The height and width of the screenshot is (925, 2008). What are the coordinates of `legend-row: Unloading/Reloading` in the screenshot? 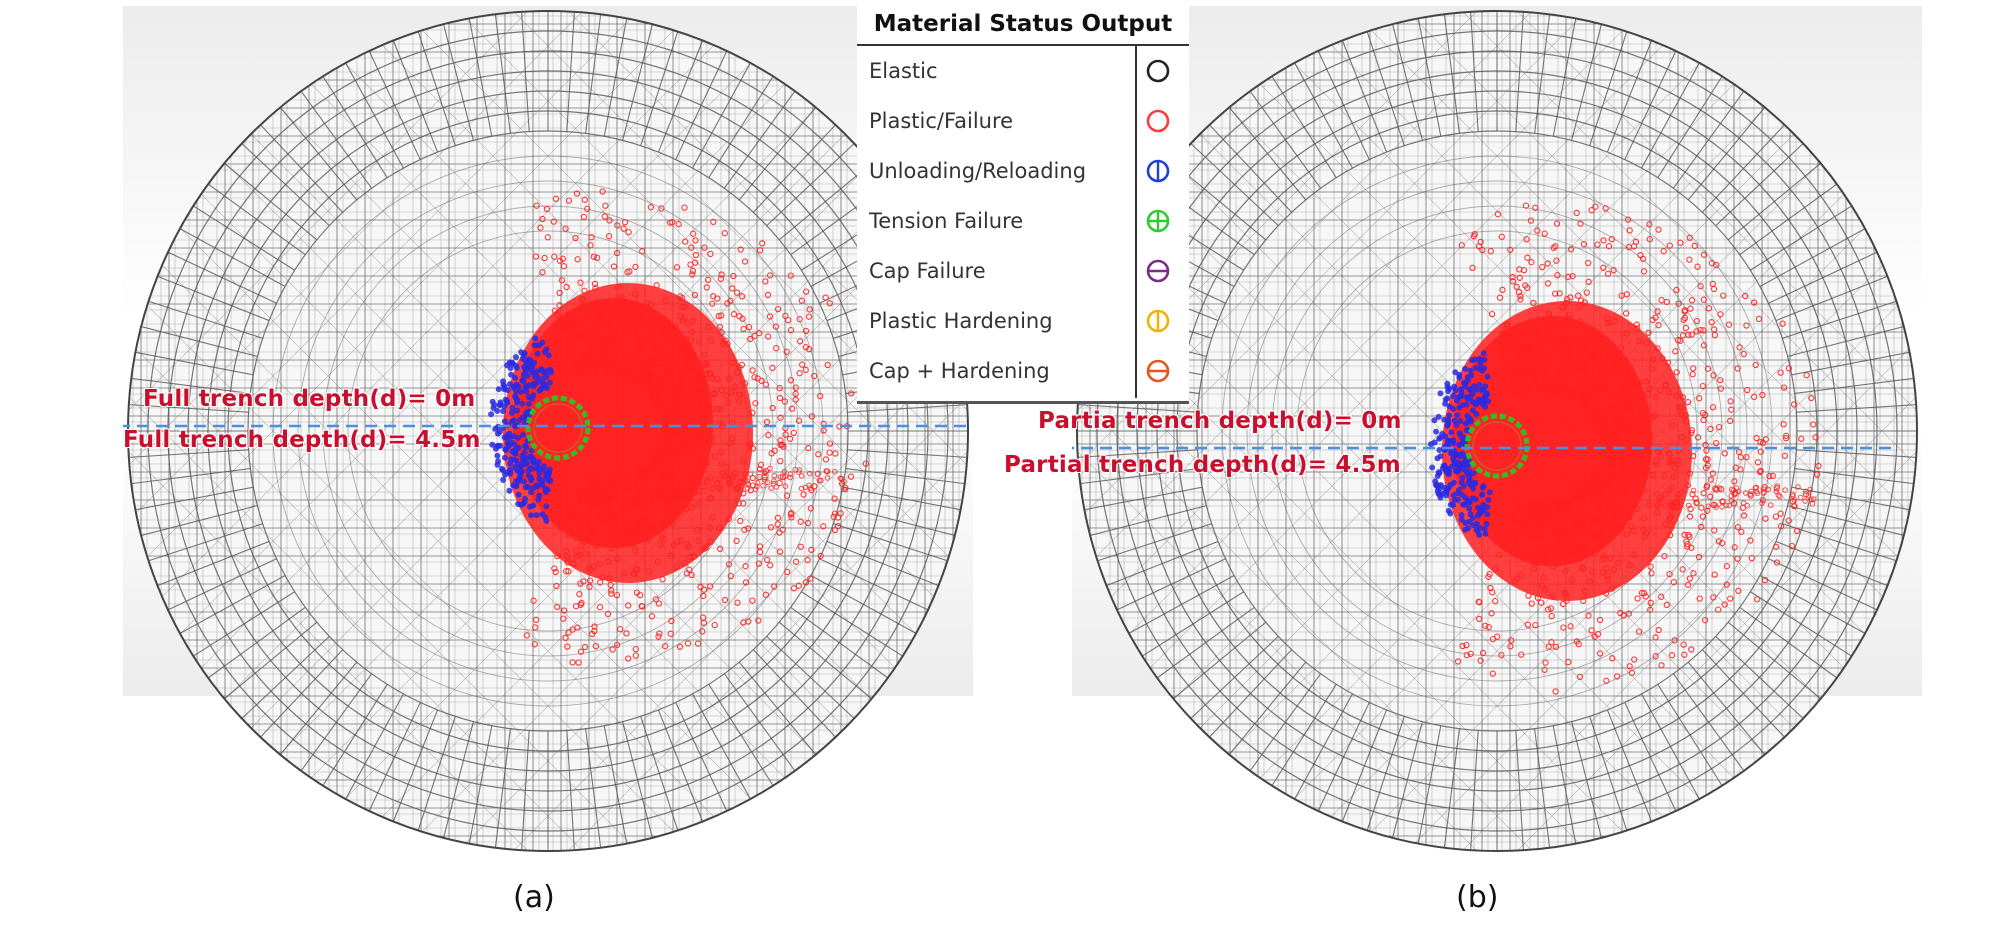 It's located at (1023, 171).